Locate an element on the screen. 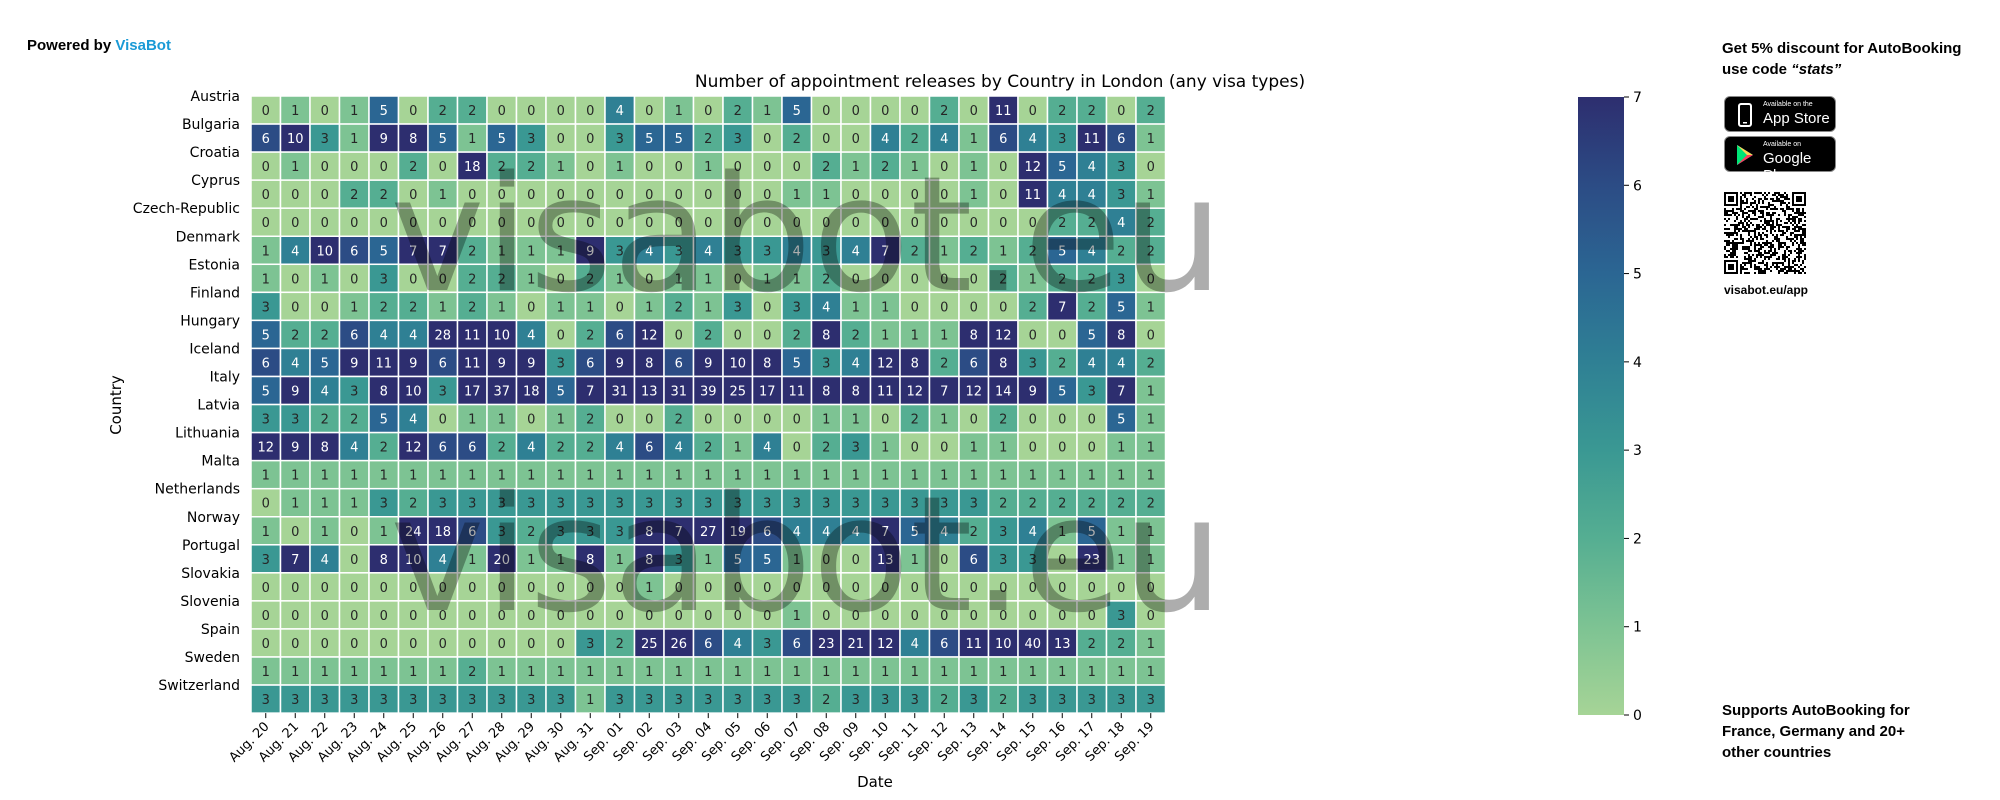  app-store-button: Available on the App Store is located at coordinates (1780, 114).